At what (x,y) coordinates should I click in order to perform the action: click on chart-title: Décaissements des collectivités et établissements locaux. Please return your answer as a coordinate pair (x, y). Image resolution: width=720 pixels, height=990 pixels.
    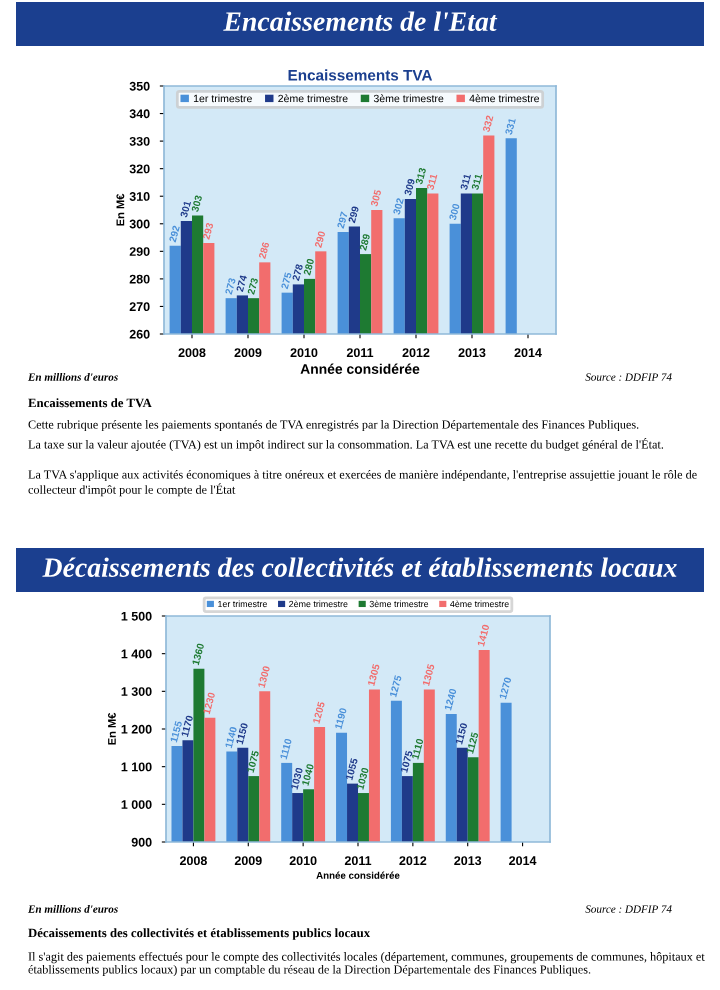
    Looking at the image, I should click on (359, 567).